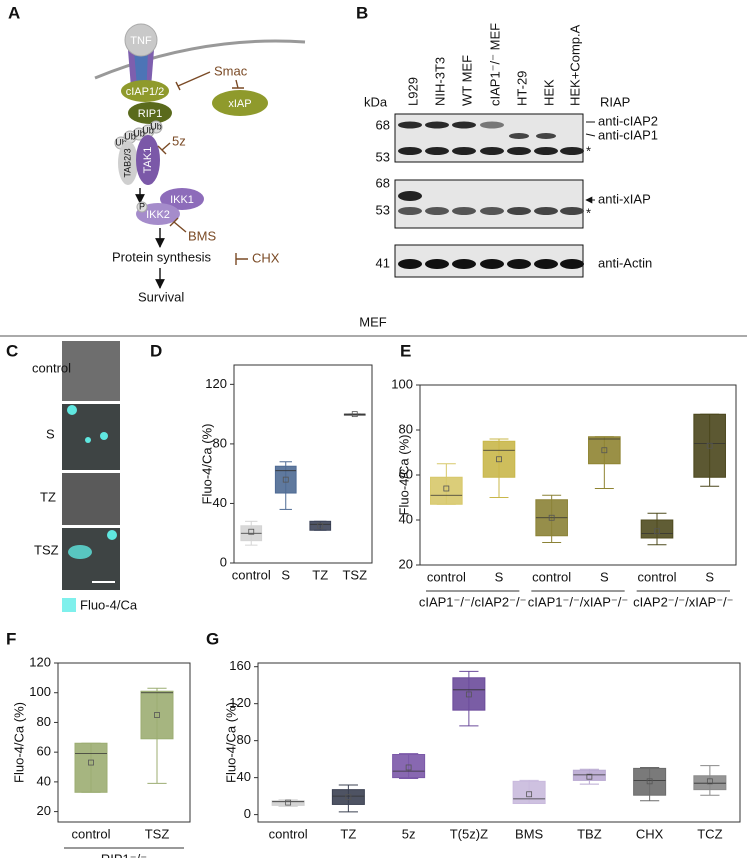 The width and height of the screenshot is (747, 858). Describe the element at coordinates (548, 92) in the screenshot. I see `lane-label: HEK` at that location.